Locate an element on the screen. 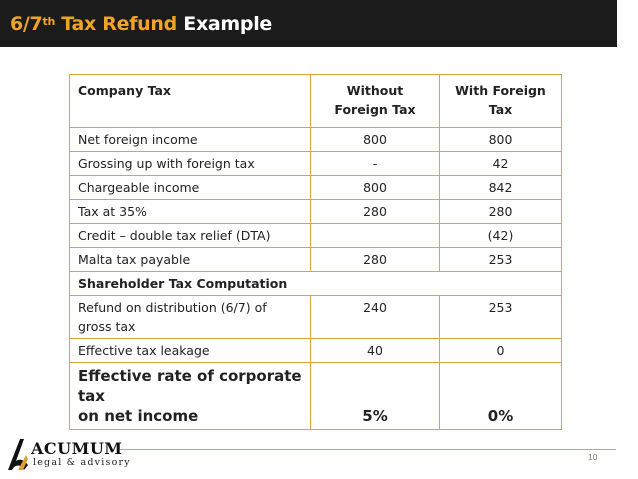 Image resolution: width=638 pixels, height=479 pixels. title-part2: Tax Refund is located at coordinates (119, 23).